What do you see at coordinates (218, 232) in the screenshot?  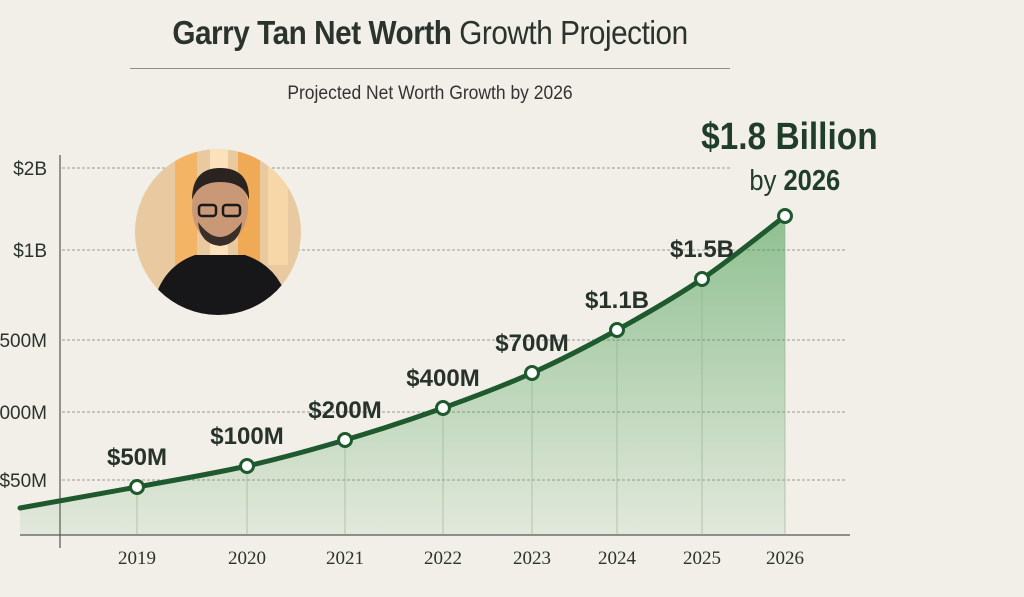 I see `avatar` at bounding box center [218, 232].